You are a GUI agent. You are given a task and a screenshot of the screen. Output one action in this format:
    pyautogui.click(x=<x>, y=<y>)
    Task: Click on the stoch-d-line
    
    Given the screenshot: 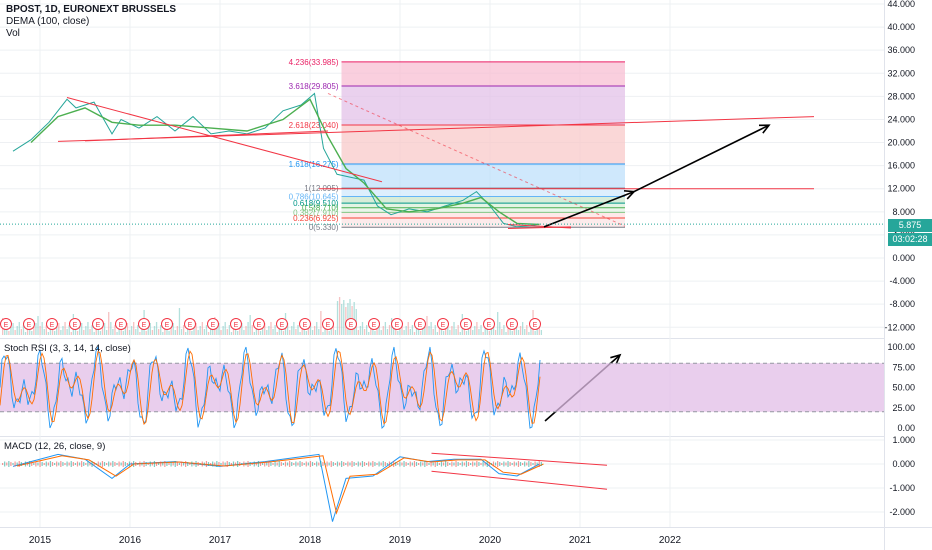 What is the action you would take?
    pyautogui.click(x=270, y=388)
    